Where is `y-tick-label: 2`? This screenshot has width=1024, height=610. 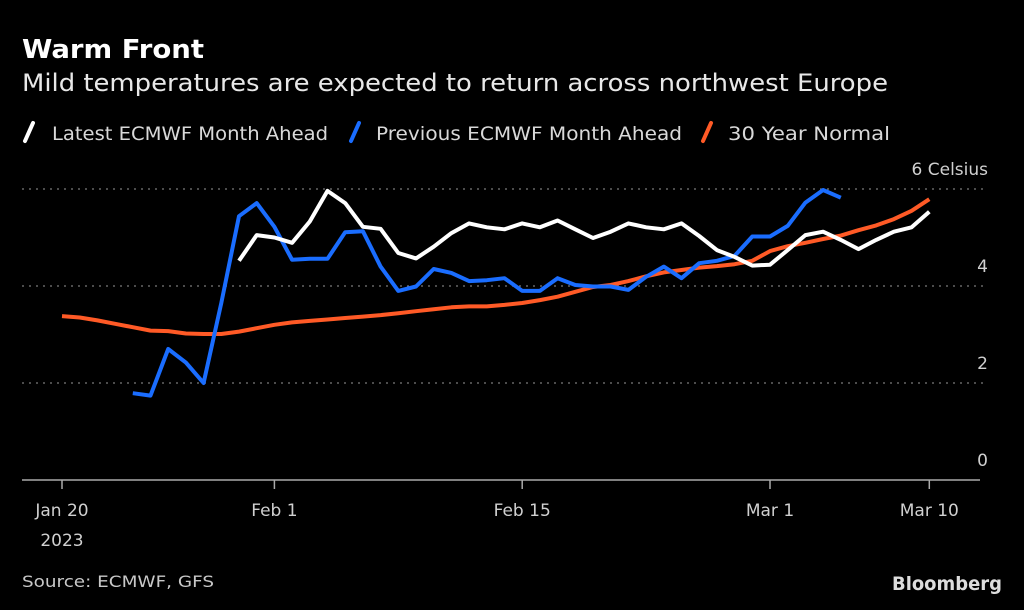
y-tick-label: 2 is located at coordinates (982, 364).